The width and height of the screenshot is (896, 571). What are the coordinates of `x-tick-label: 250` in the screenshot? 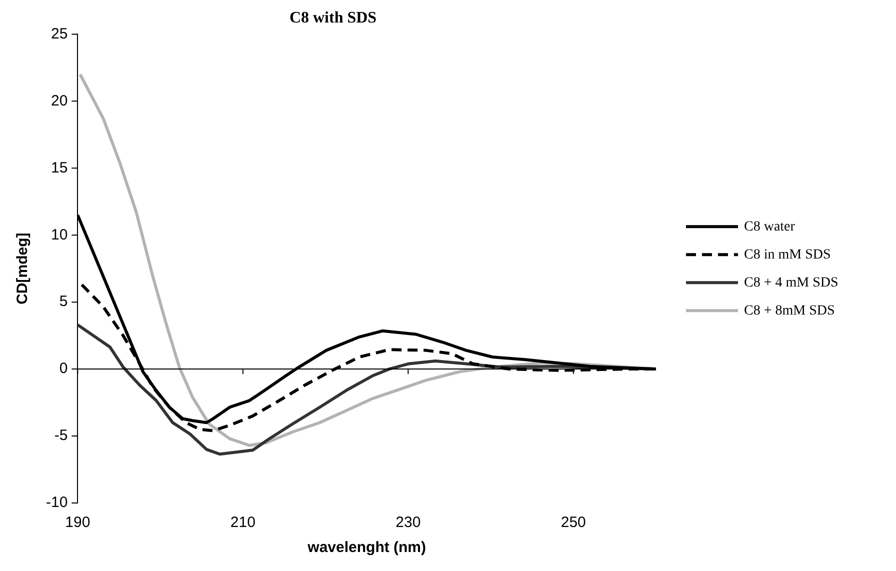 It's located at (573, 523).